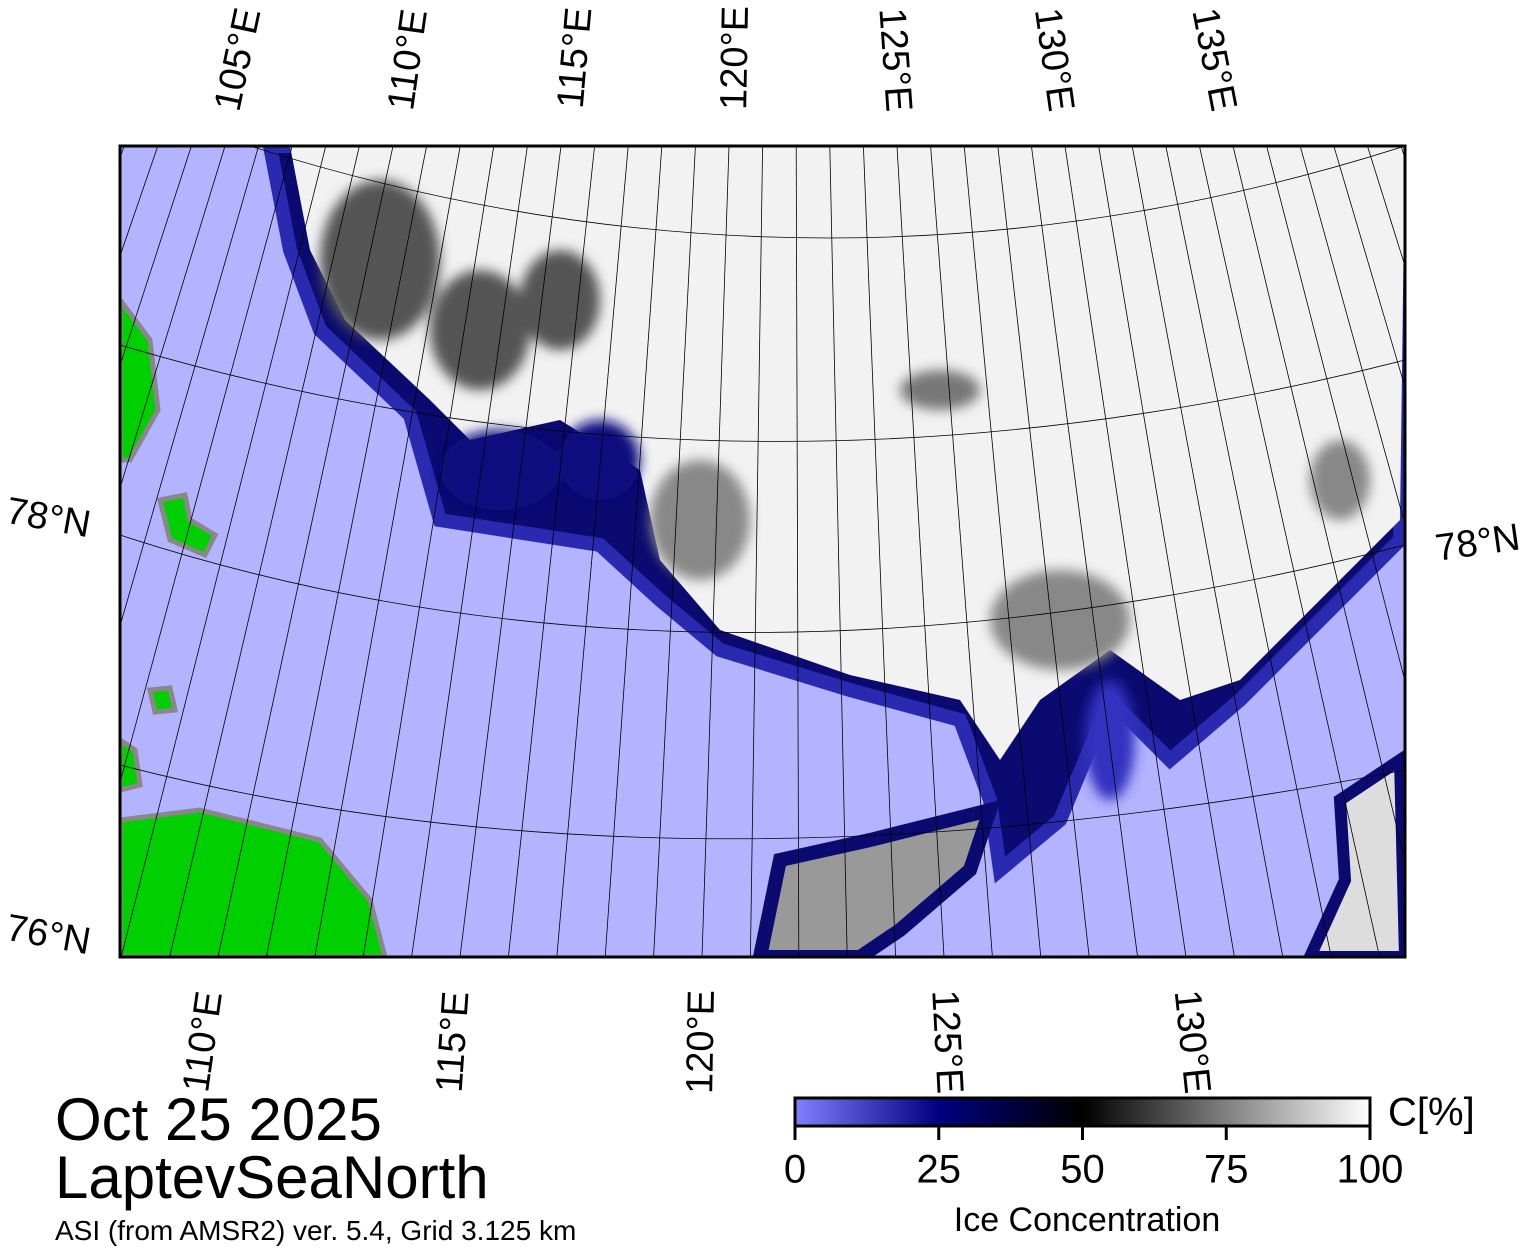 This screenshot has width=1528, height=1250. I want to click on lon-label: 135°E, so click(1213, 60).